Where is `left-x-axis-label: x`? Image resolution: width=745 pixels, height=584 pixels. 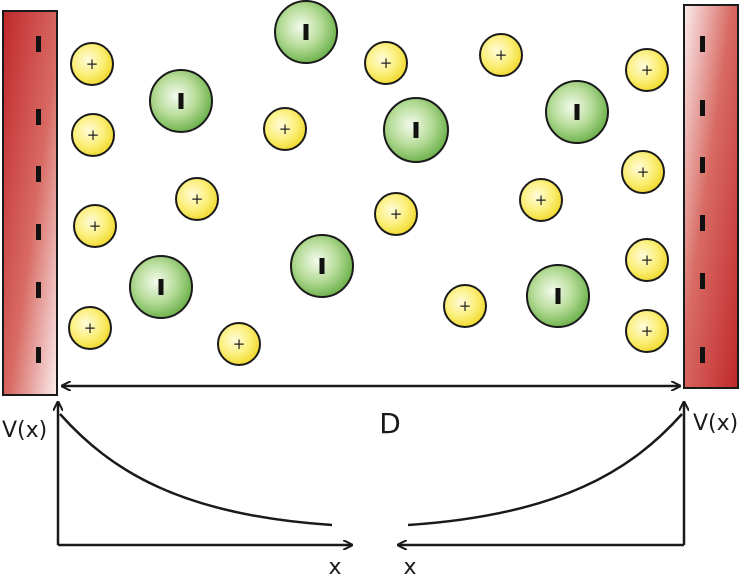
left-x-axis-label: x is located at coordinates (334, 567).